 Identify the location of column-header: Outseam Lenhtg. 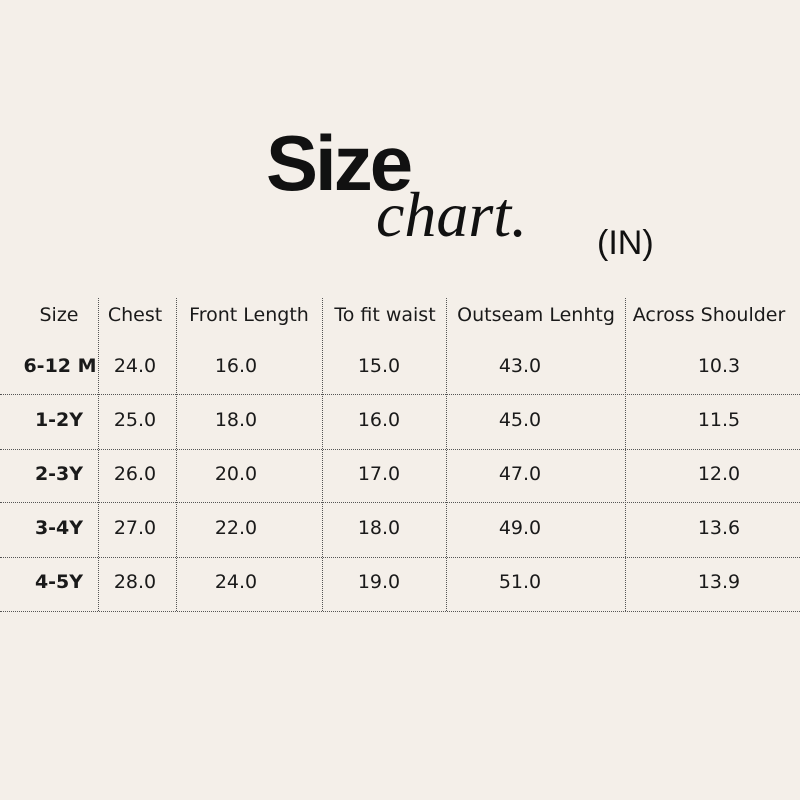
(536, 315).